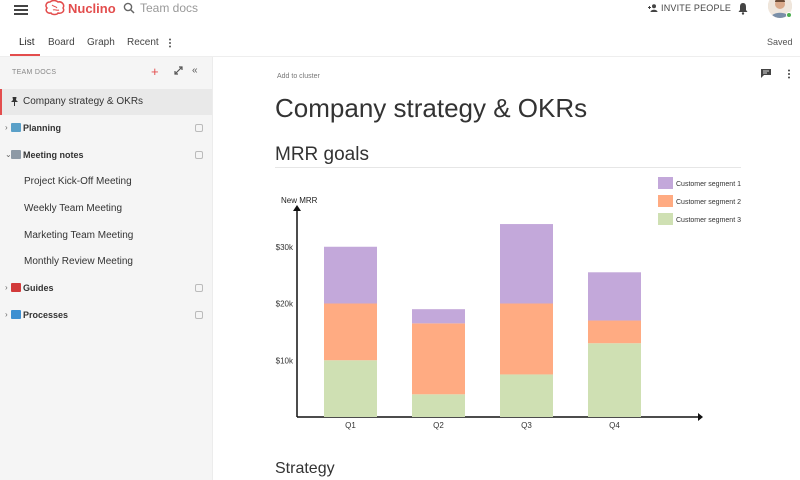 This screenshot has height=480, width=800. I want to click on sidebar-item-project-kickoff: Project Kick-Off Meeting, so click(106, 182).